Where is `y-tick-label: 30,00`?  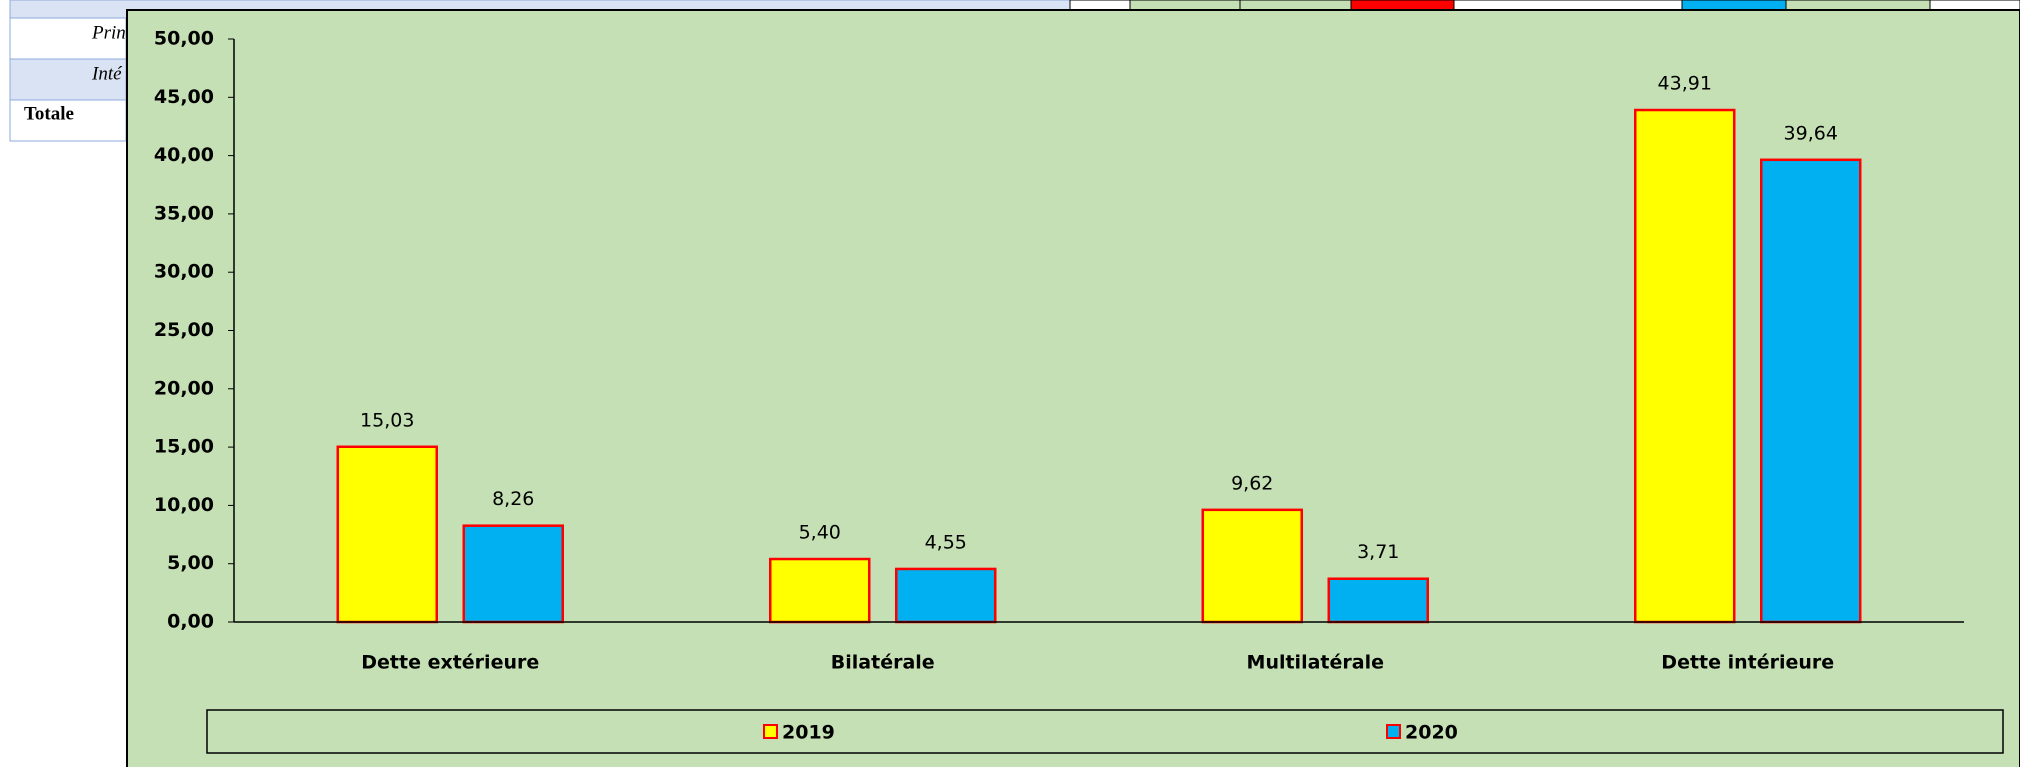
y-tick-label: 30,00 is located at coordinates (184, 272).